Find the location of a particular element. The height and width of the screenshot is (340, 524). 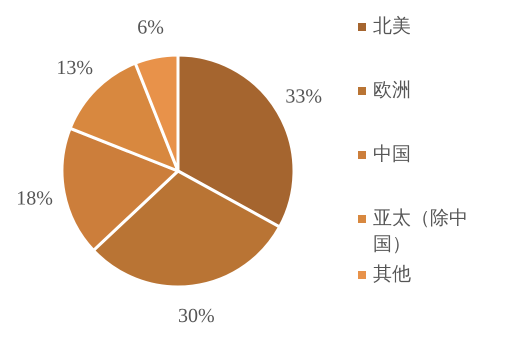

data-label: 33% is located at coordinates (303, 97).